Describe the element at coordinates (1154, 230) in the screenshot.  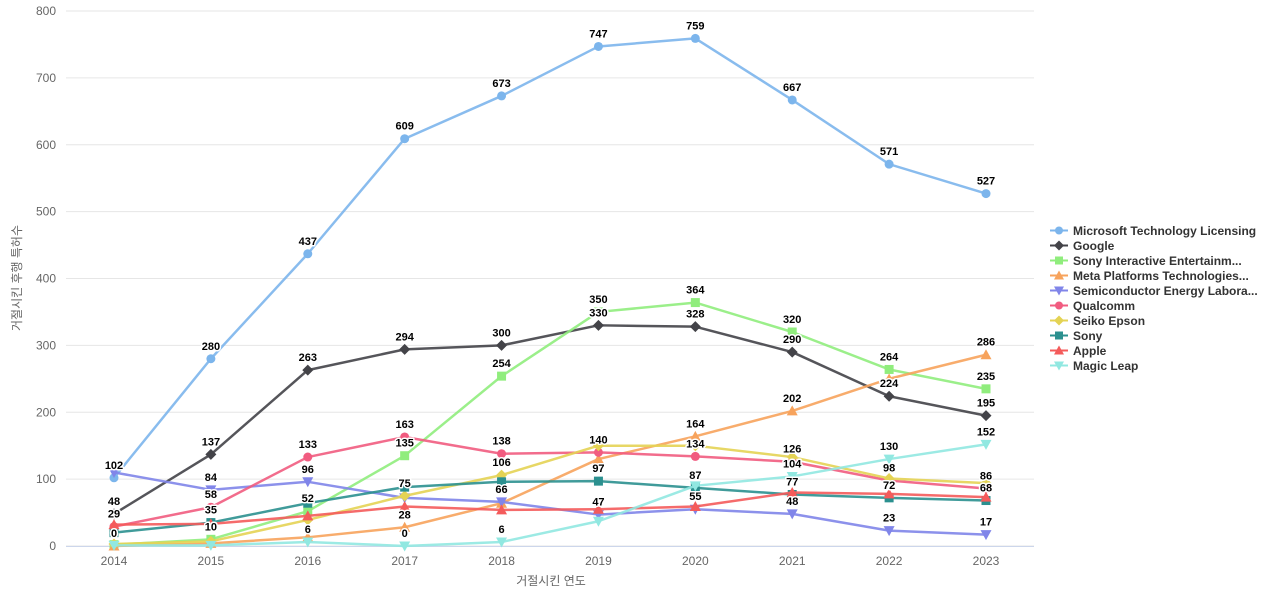
I see `legend-item-1: Microsoft Technology Licensing` at that location.